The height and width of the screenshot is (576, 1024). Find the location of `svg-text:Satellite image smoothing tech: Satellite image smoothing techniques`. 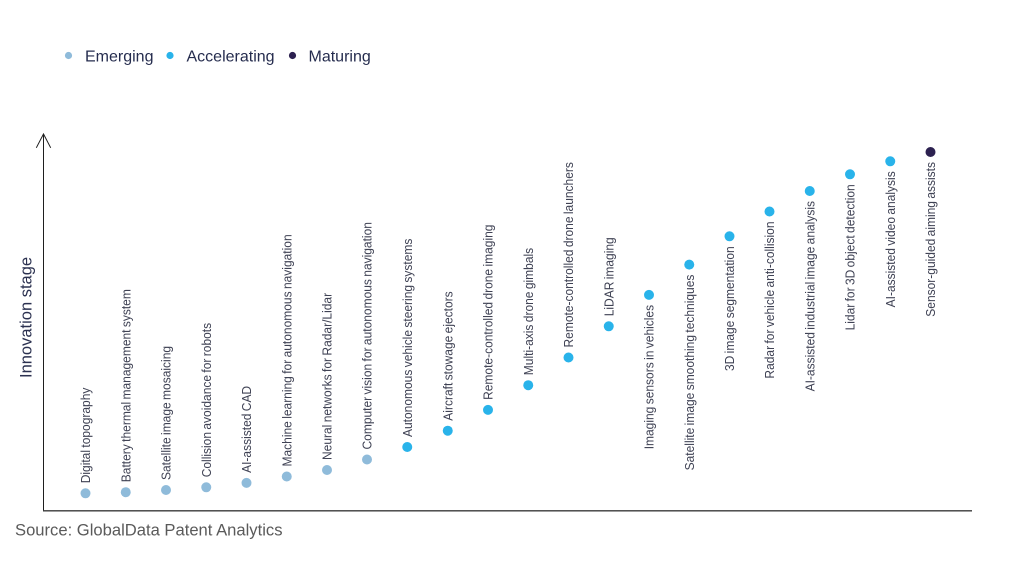

svg-text:Satellite image smoothing tech: Satellite image smoothing techniques is located at coordinates (689, 373).